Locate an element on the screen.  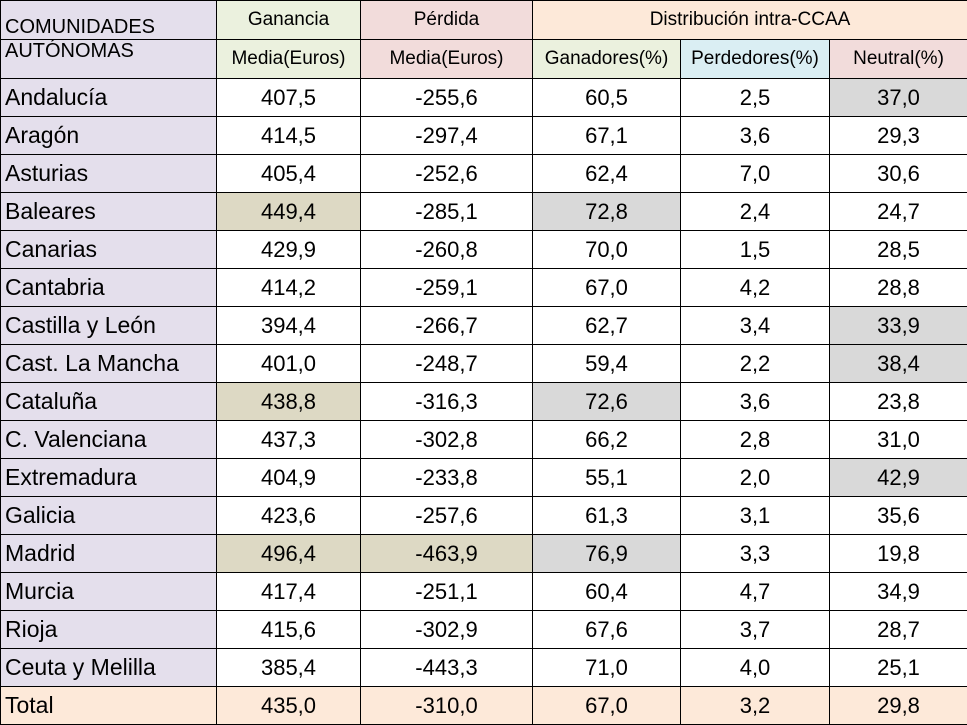
cell-loss: -260,8 is located at coordinates (447, 250).